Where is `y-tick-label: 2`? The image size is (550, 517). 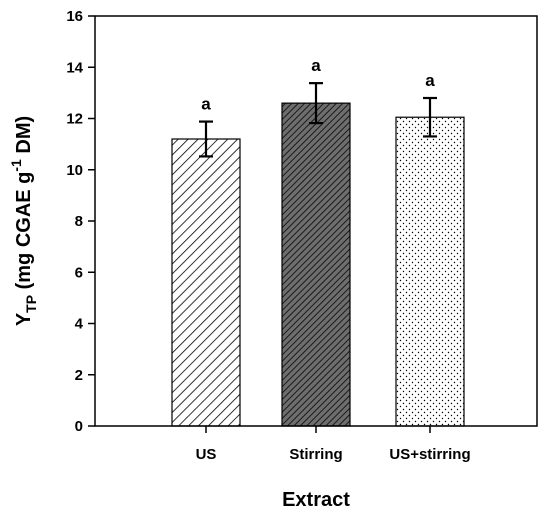 y-tick-label: 2 is located at coordinates (79, 375).